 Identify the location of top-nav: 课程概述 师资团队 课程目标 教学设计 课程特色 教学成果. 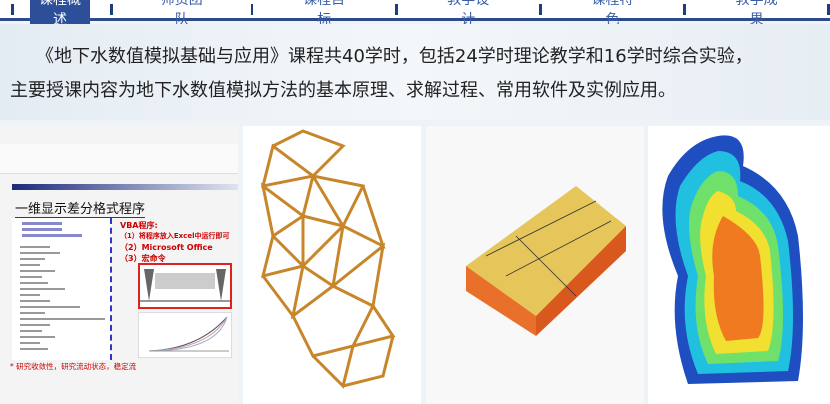
(415, 15).